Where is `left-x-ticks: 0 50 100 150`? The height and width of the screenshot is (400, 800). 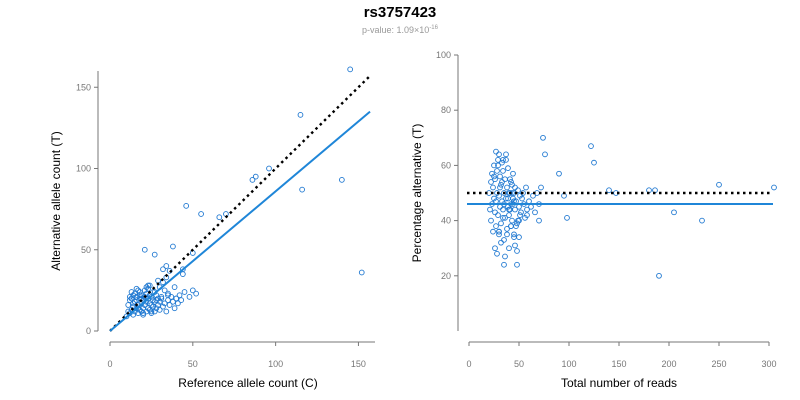
left-x-ticks: 0 50 100 150 is located at coordinates (236, 355).